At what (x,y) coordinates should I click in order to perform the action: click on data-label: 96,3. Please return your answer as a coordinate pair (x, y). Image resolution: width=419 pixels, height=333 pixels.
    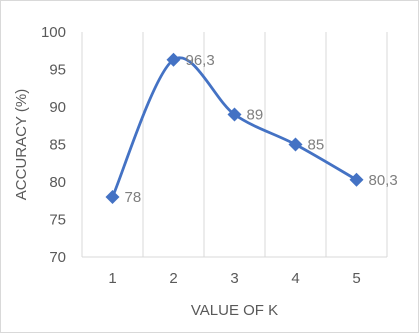
    Looking at the image, I should click on (200, 60).